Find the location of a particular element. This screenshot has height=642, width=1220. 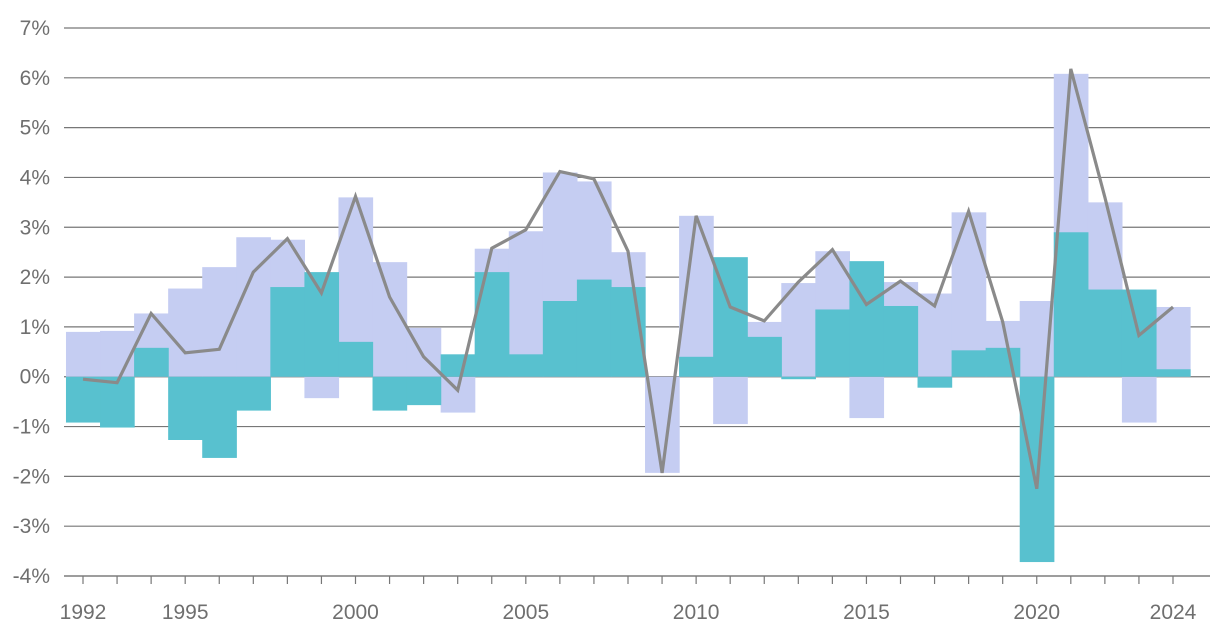

y-tick-label: 6% is located at coordinates (35, 78).